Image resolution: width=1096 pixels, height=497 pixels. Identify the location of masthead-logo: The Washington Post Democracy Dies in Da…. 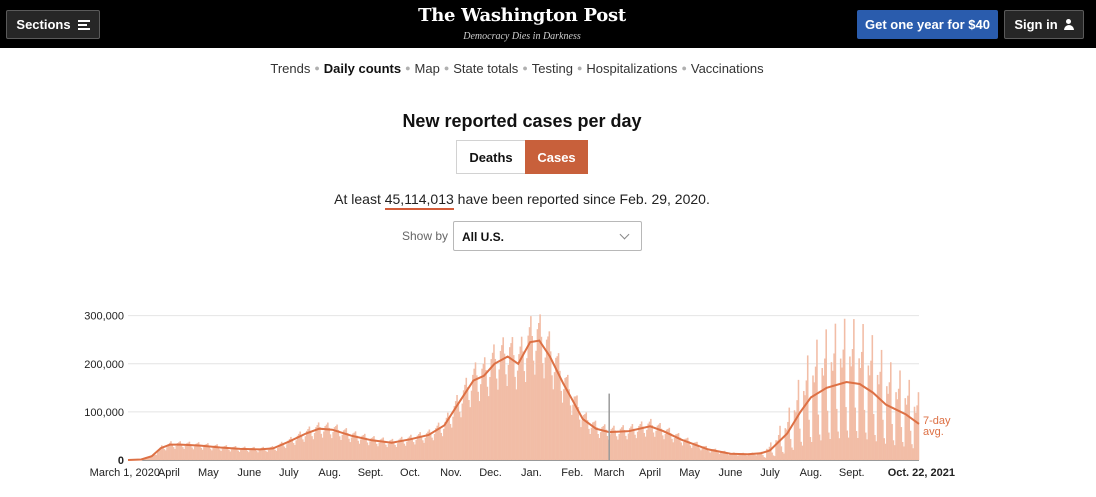
(522, 23).